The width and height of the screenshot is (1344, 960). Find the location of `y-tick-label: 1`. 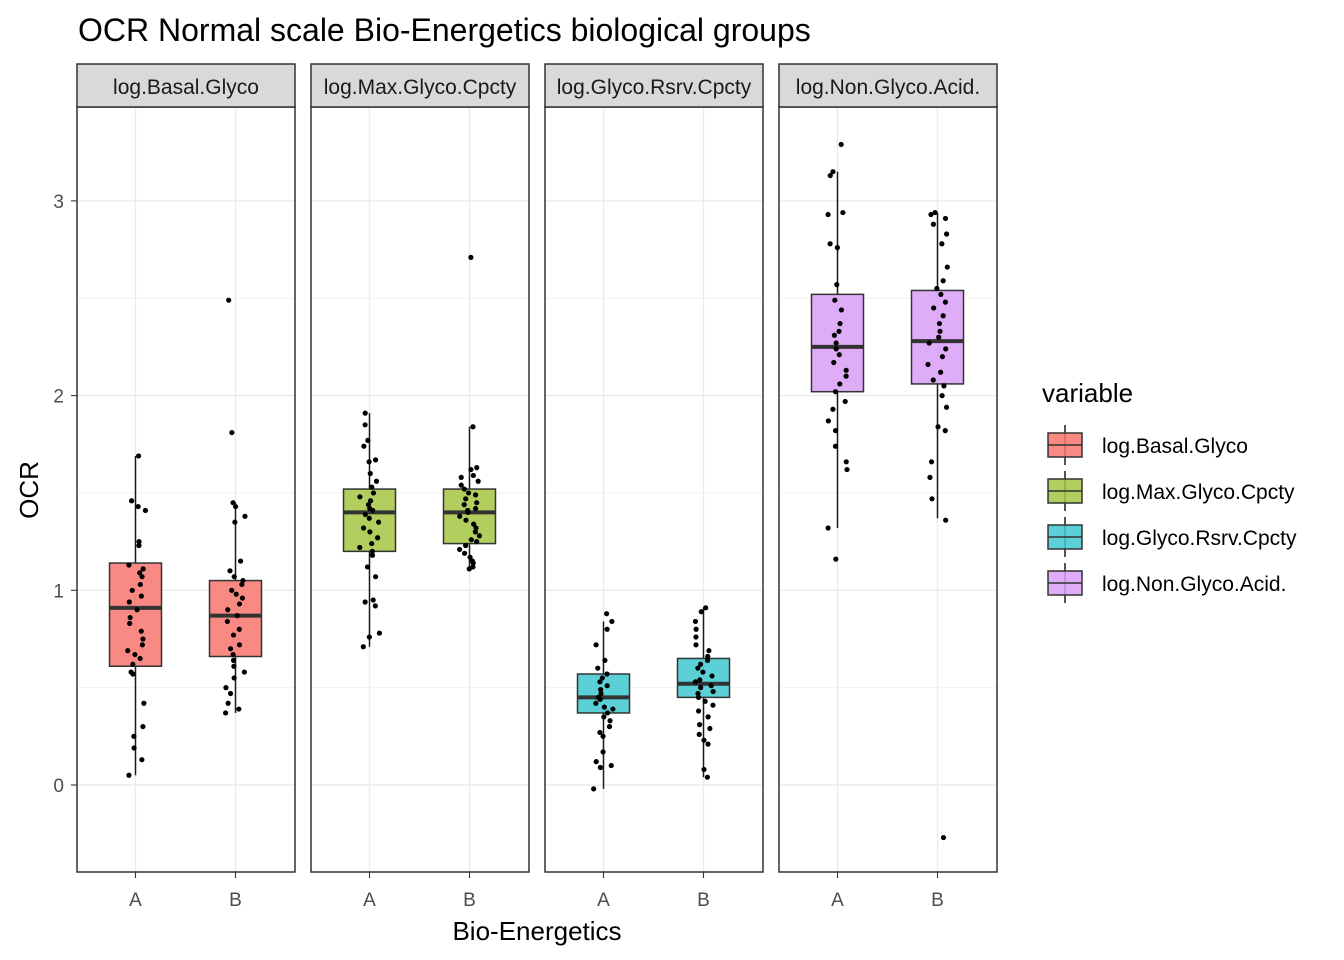

y-tick-label: 1 is located at coordinates (58, 591).